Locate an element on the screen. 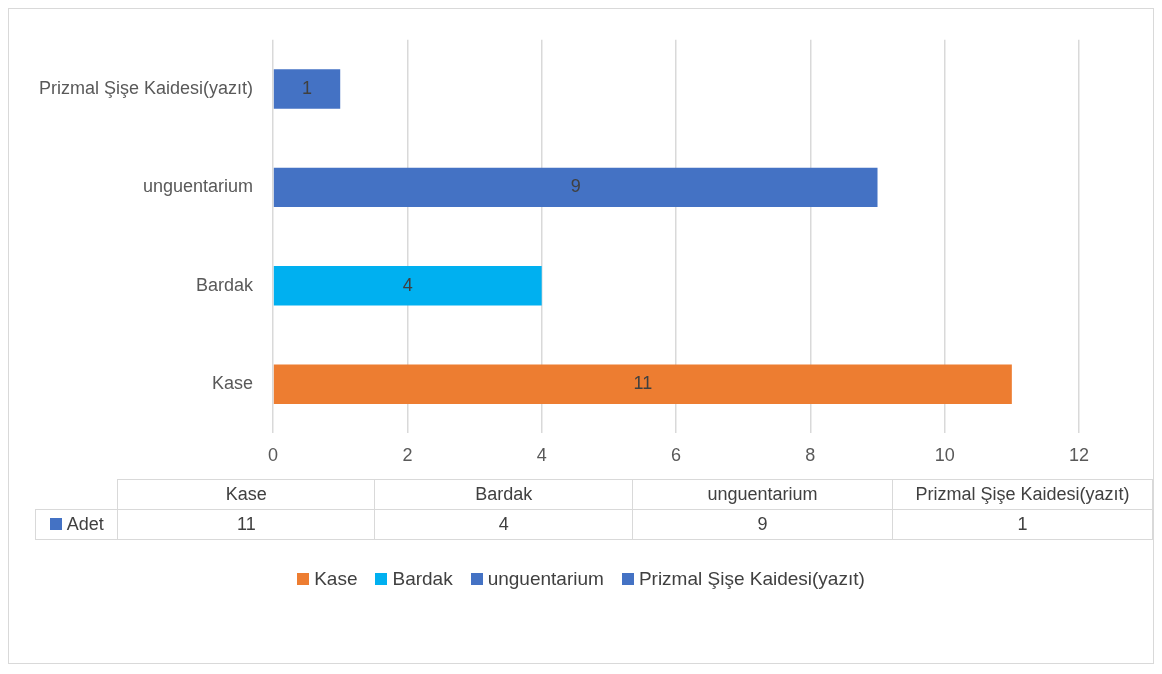 The width and height of the screenshot is (1162, 674). x-tick-label: 6 is located at coordinates (676, 455).